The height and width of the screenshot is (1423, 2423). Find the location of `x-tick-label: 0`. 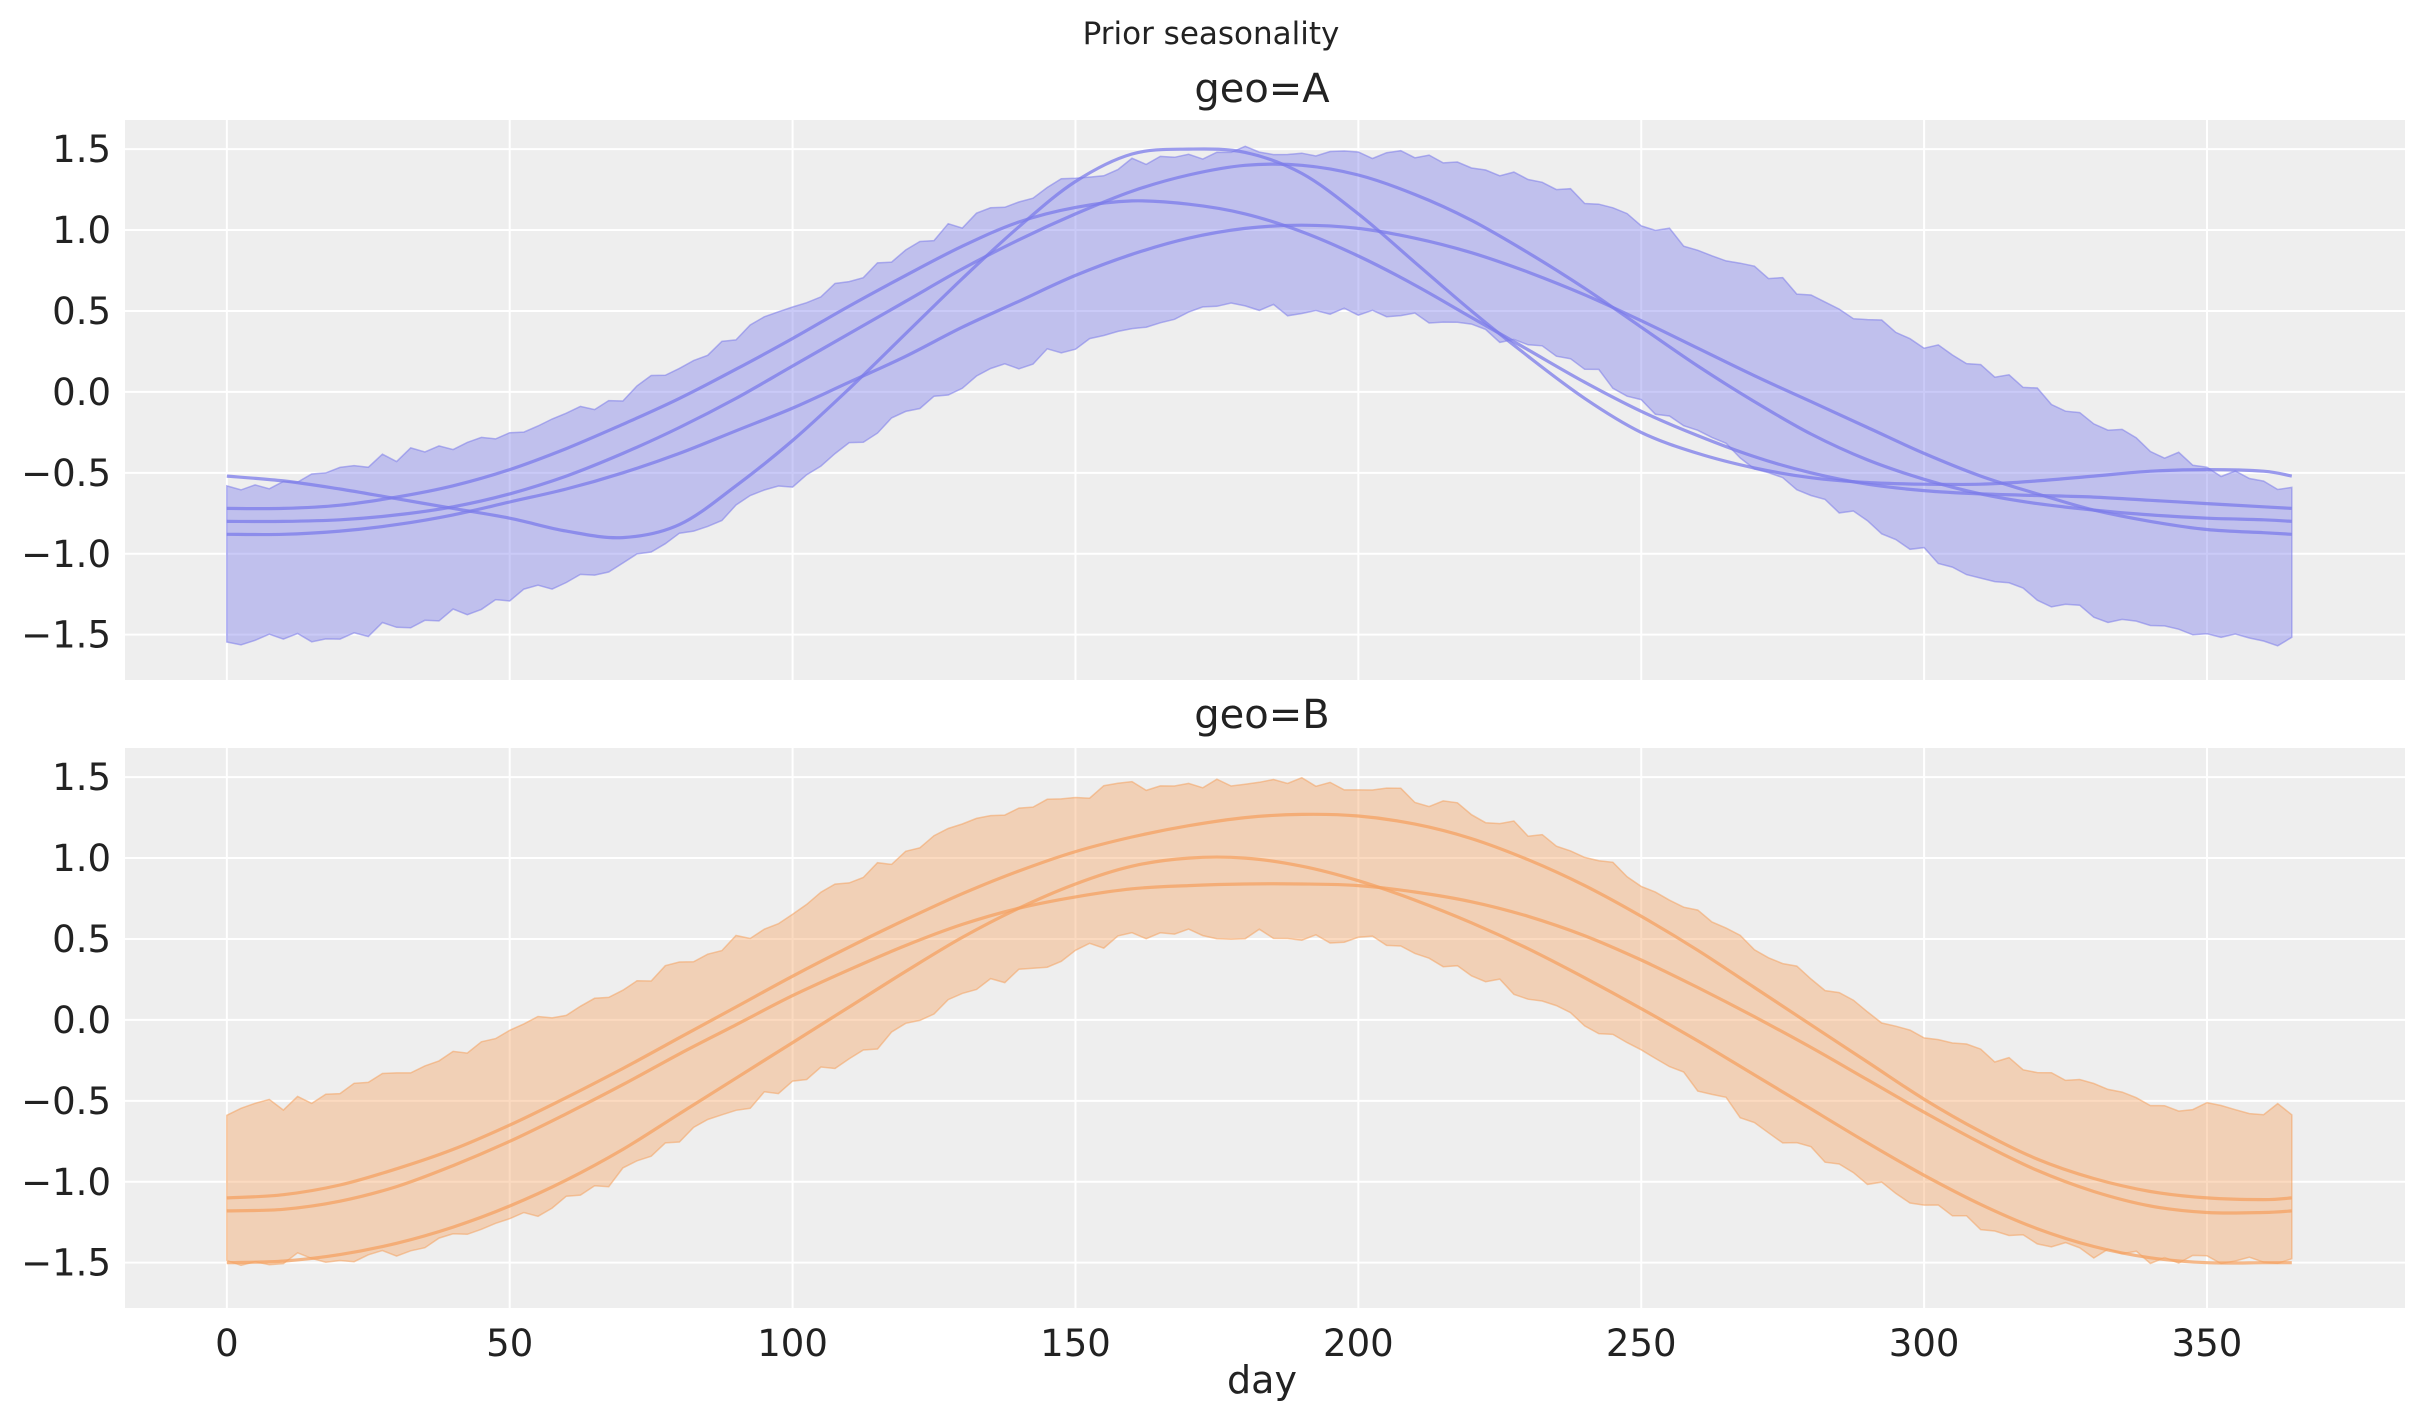

x-tick-label: 0 is located at coordinates (227, 1343).